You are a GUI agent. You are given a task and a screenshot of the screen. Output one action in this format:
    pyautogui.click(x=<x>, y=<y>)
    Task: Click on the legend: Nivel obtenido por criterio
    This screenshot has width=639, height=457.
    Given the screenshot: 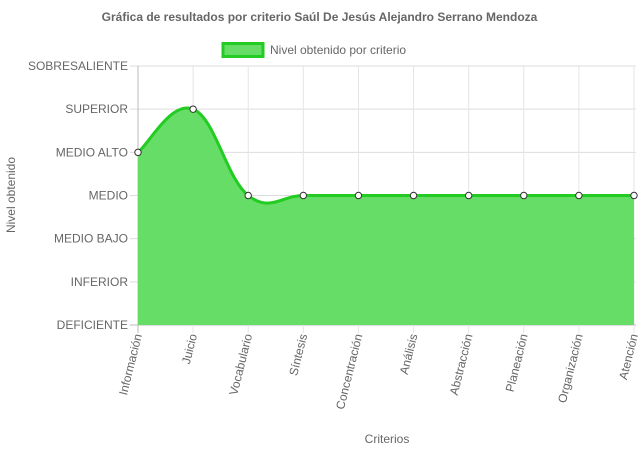 What is the action you would take?
    pyautogui.click(x=313, y=50)
    